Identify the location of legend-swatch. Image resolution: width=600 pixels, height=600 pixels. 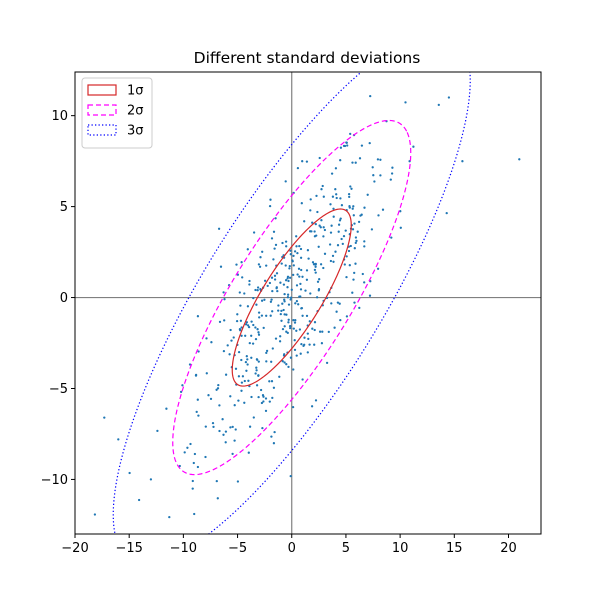
(102, 130).